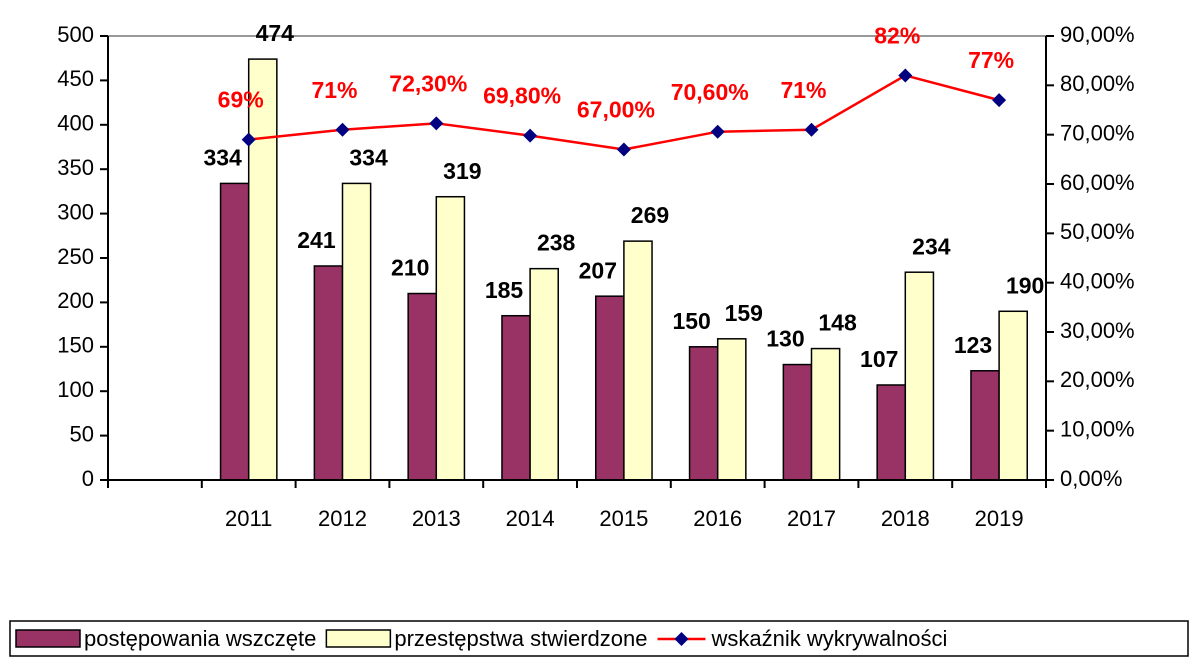 Image resolution: width=1190 pixels, height=657 pixels. What do you see at coordinates (598, 270) in the screenshot?
I see `data-label: 207` at bounding box center [598, 270].